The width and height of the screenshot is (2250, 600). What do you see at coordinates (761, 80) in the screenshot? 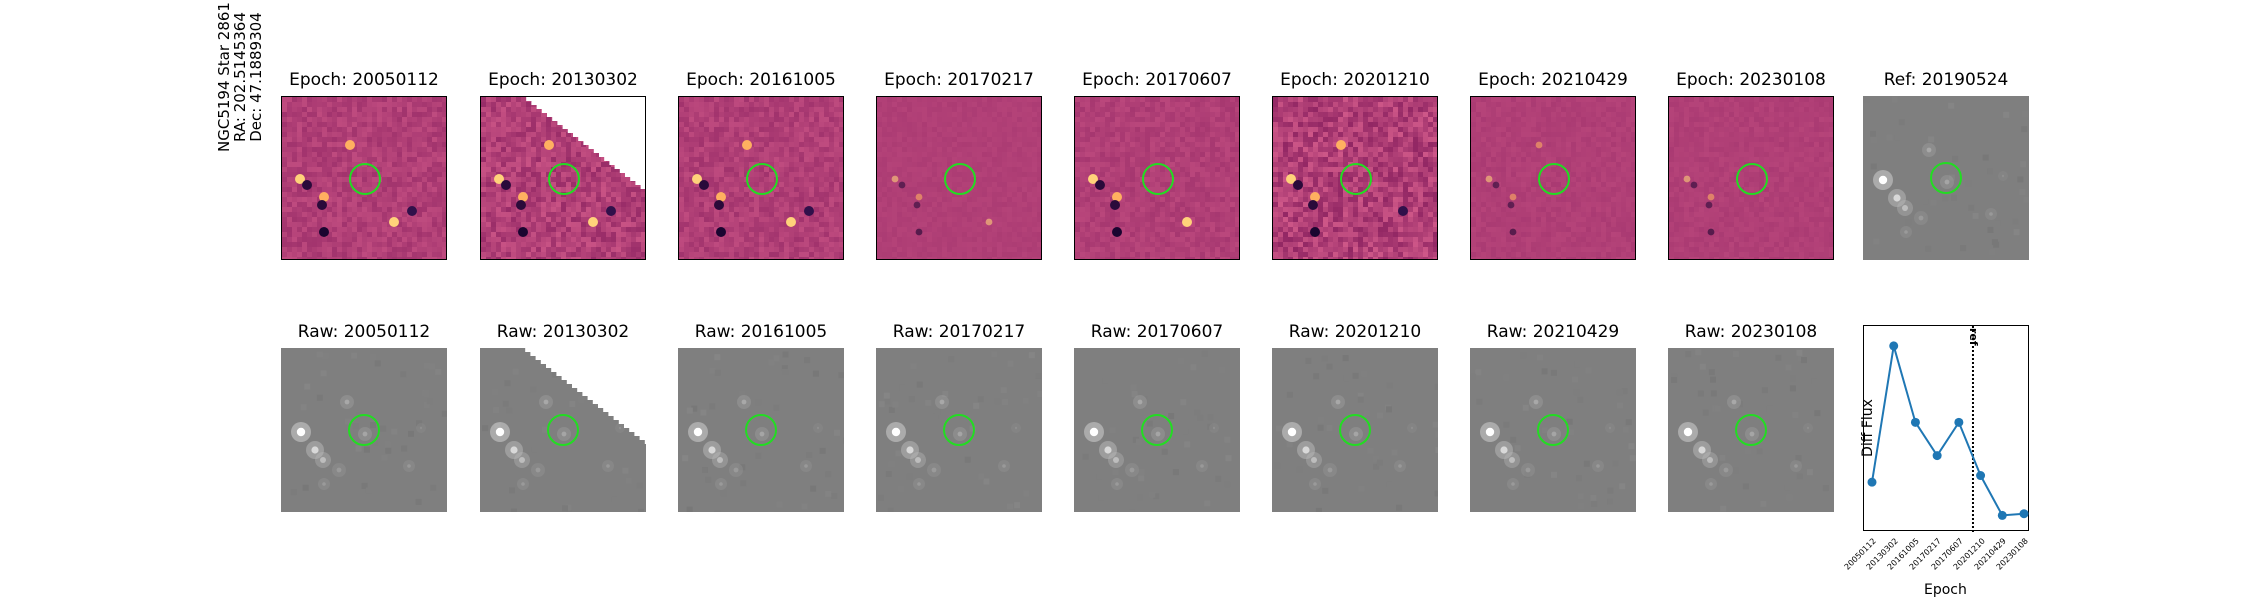
I see `diff-title: Epoch: 20161005` at bounding box center [761, 80].